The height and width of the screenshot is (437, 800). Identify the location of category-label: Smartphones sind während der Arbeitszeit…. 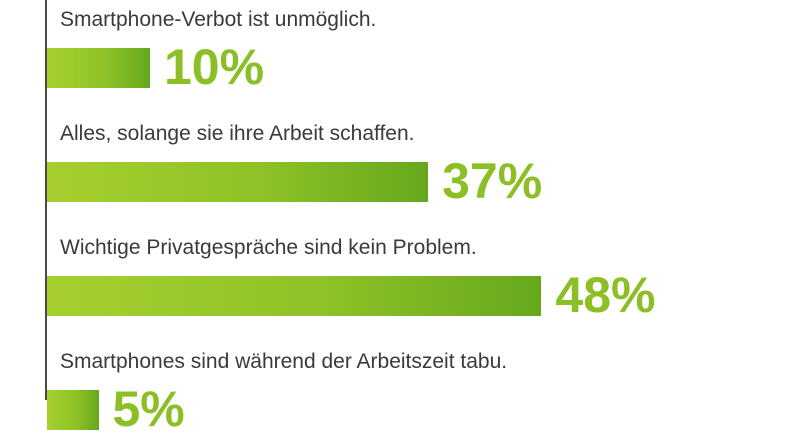
(284, 361).